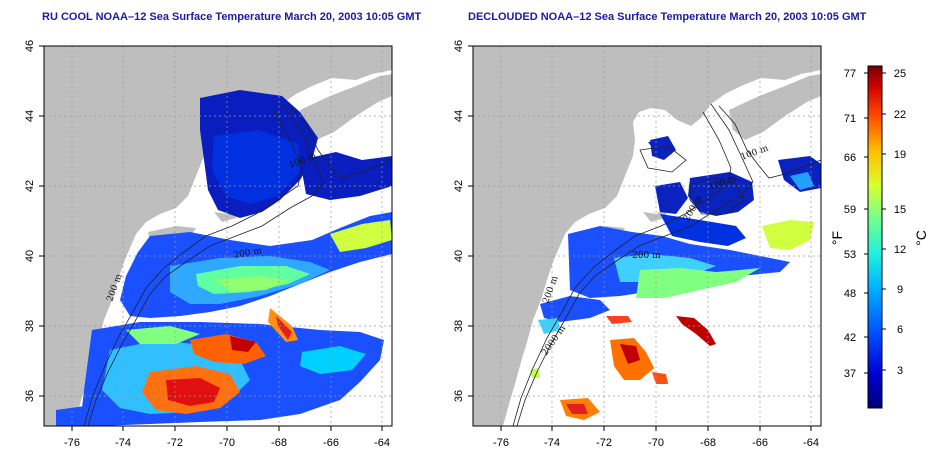 The image size is (950, 475). I want to click on left-x-tick-label: -70, so click(227, 443).